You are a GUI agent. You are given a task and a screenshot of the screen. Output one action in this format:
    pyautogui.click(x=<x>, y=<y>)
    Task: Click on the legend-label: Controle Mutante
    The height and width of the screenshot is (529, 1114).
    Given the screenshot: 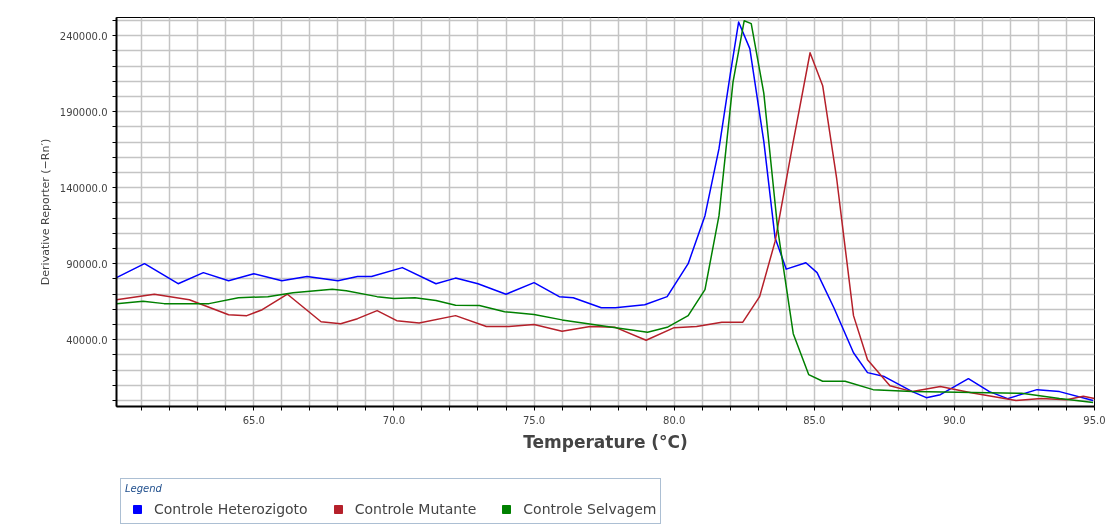 What is the action you would take?
    pyautogui.click(x=415, y=509)
    